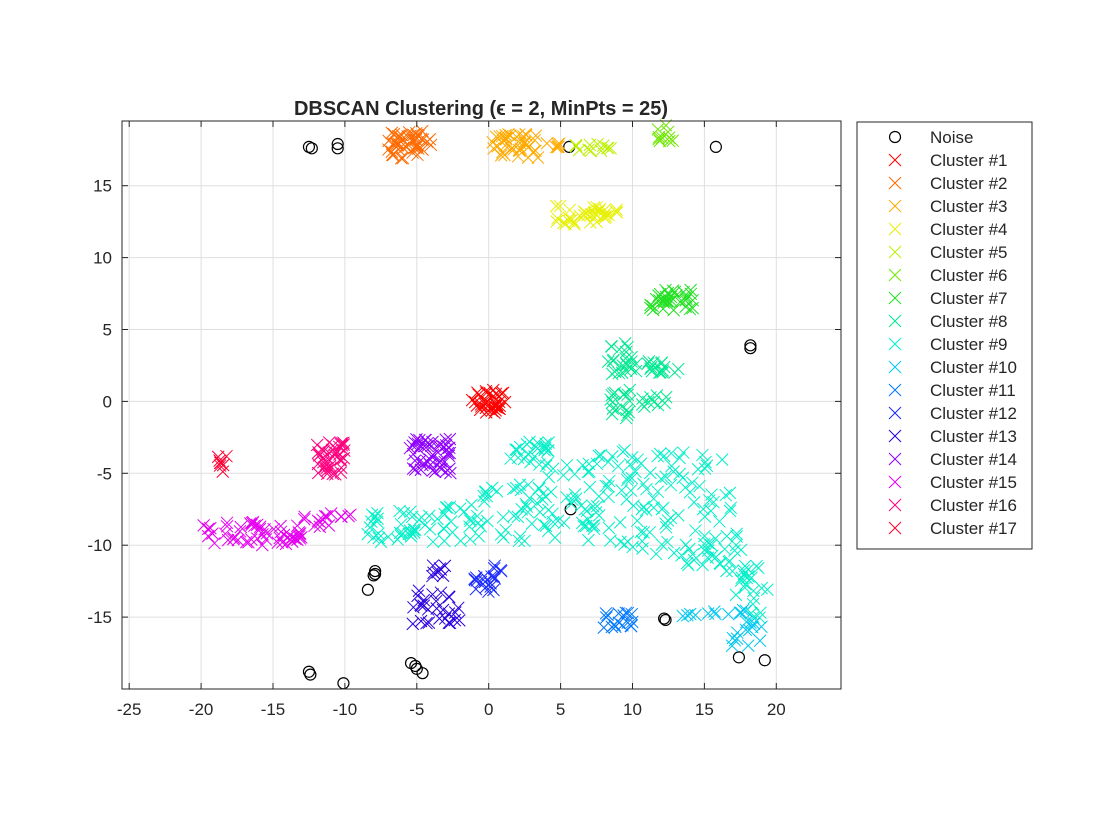 The height and width of the screenshot is (840, 1120). Describe the element at coordinates (129, 709) in the screenshot. I see `x-tick-label: -25` at that location.